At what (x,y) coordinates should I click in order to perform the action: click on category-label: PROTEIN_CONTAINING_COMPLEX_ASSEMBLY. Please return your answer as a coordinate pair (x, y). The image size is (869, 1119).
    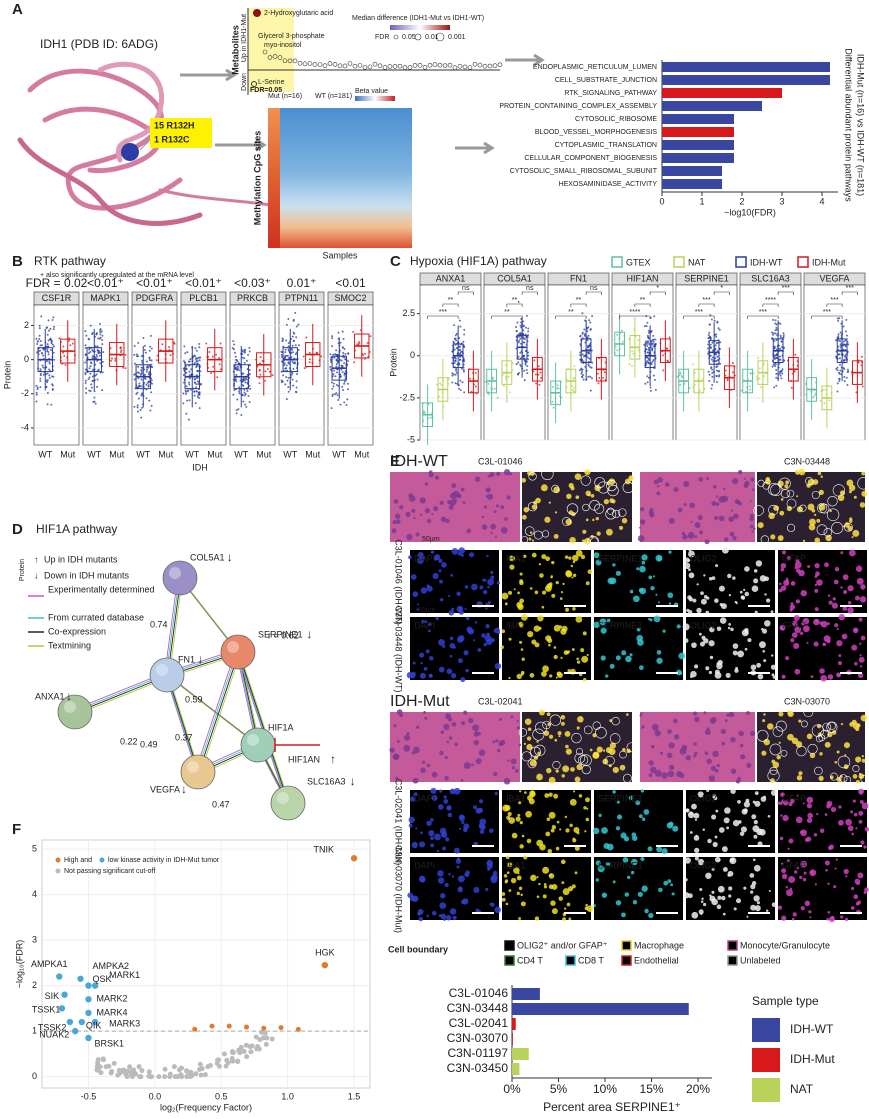
    Looking at the image, I should click on (578, 106).